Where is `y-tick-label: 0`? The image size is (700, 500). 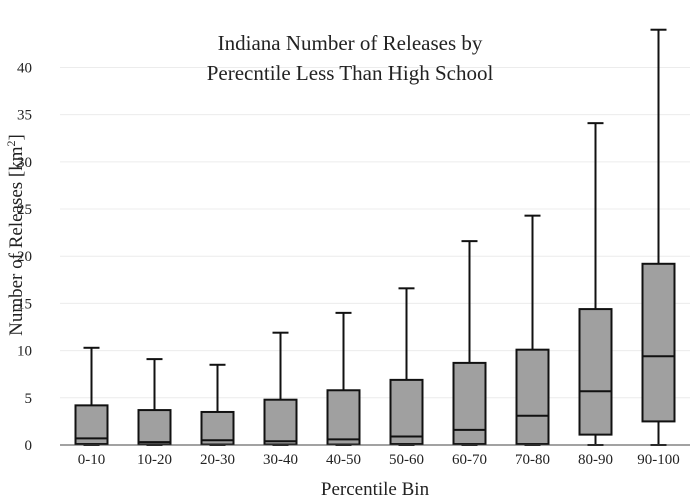
y-tick-label: 0 is located at coordinates (29, 446).